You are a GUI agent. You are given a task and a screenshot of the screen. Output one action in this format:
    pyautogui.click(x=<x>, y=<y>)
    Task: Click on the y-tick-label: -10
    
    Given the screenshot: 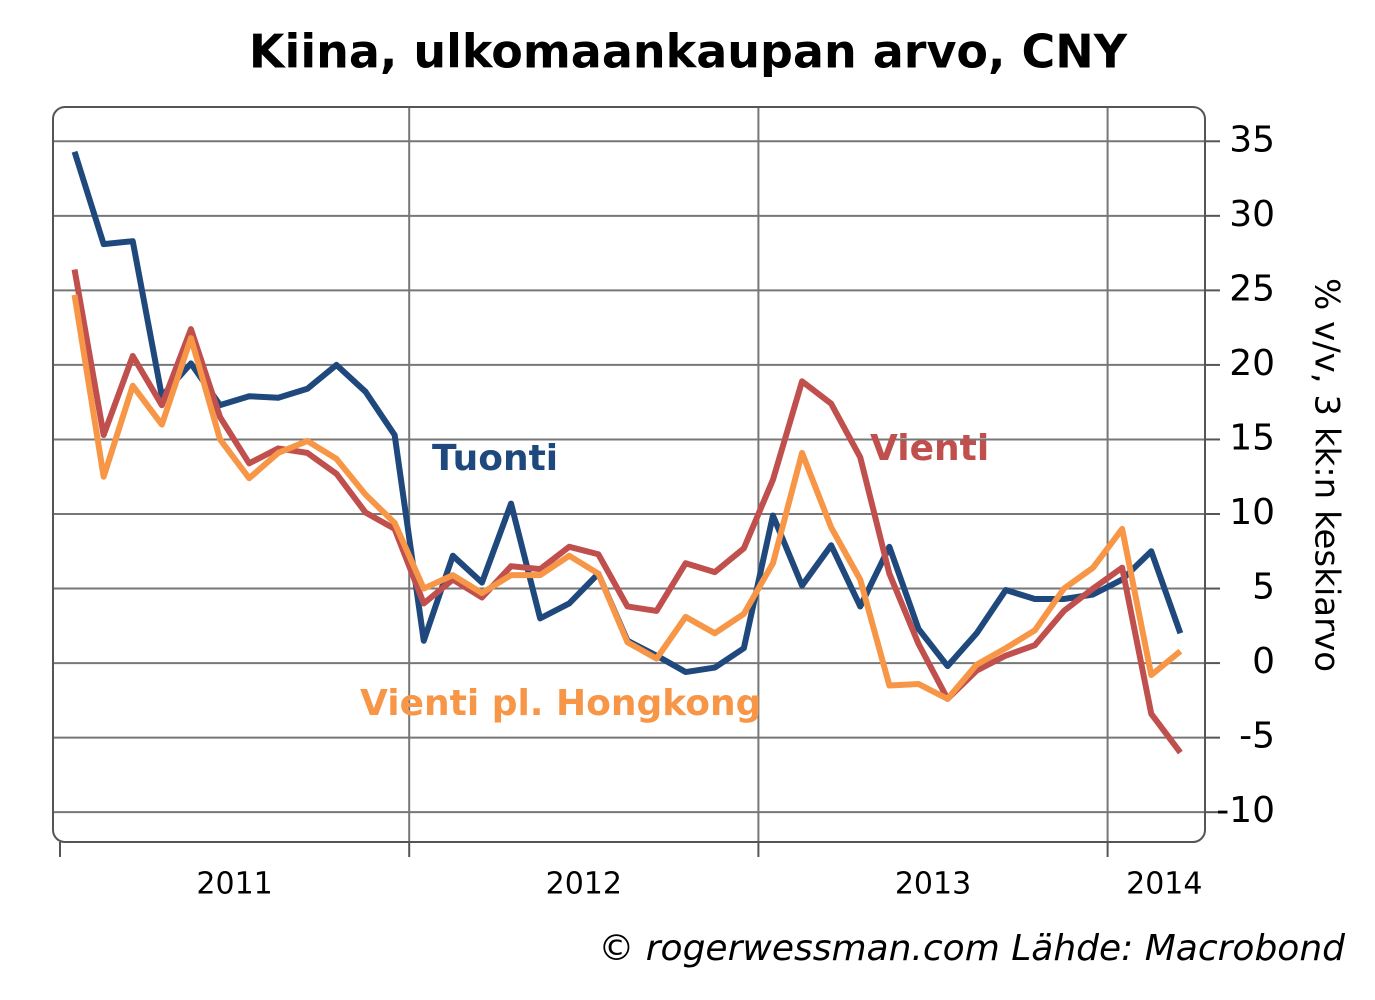 What is the action you would take?
    pyautogui.click(x=1245, y=810)
    